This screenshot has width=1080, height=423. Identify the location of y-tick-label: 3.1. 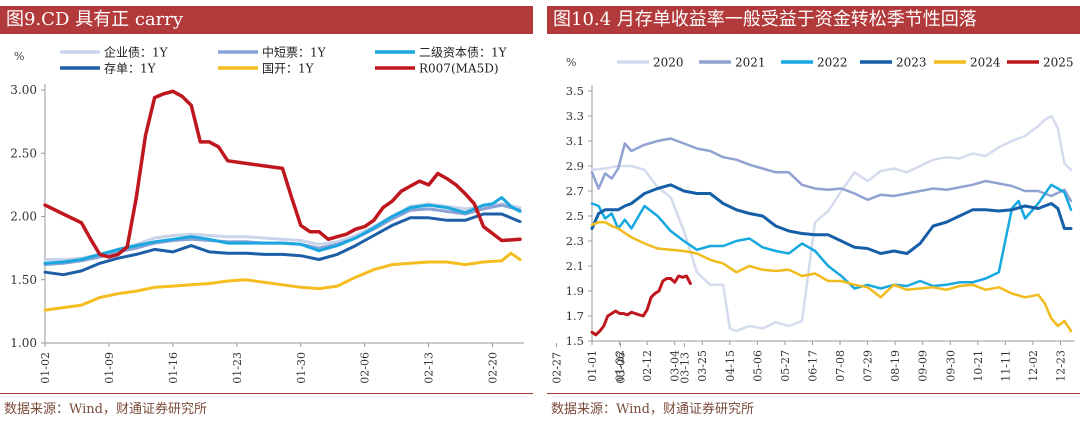
(575, 141).